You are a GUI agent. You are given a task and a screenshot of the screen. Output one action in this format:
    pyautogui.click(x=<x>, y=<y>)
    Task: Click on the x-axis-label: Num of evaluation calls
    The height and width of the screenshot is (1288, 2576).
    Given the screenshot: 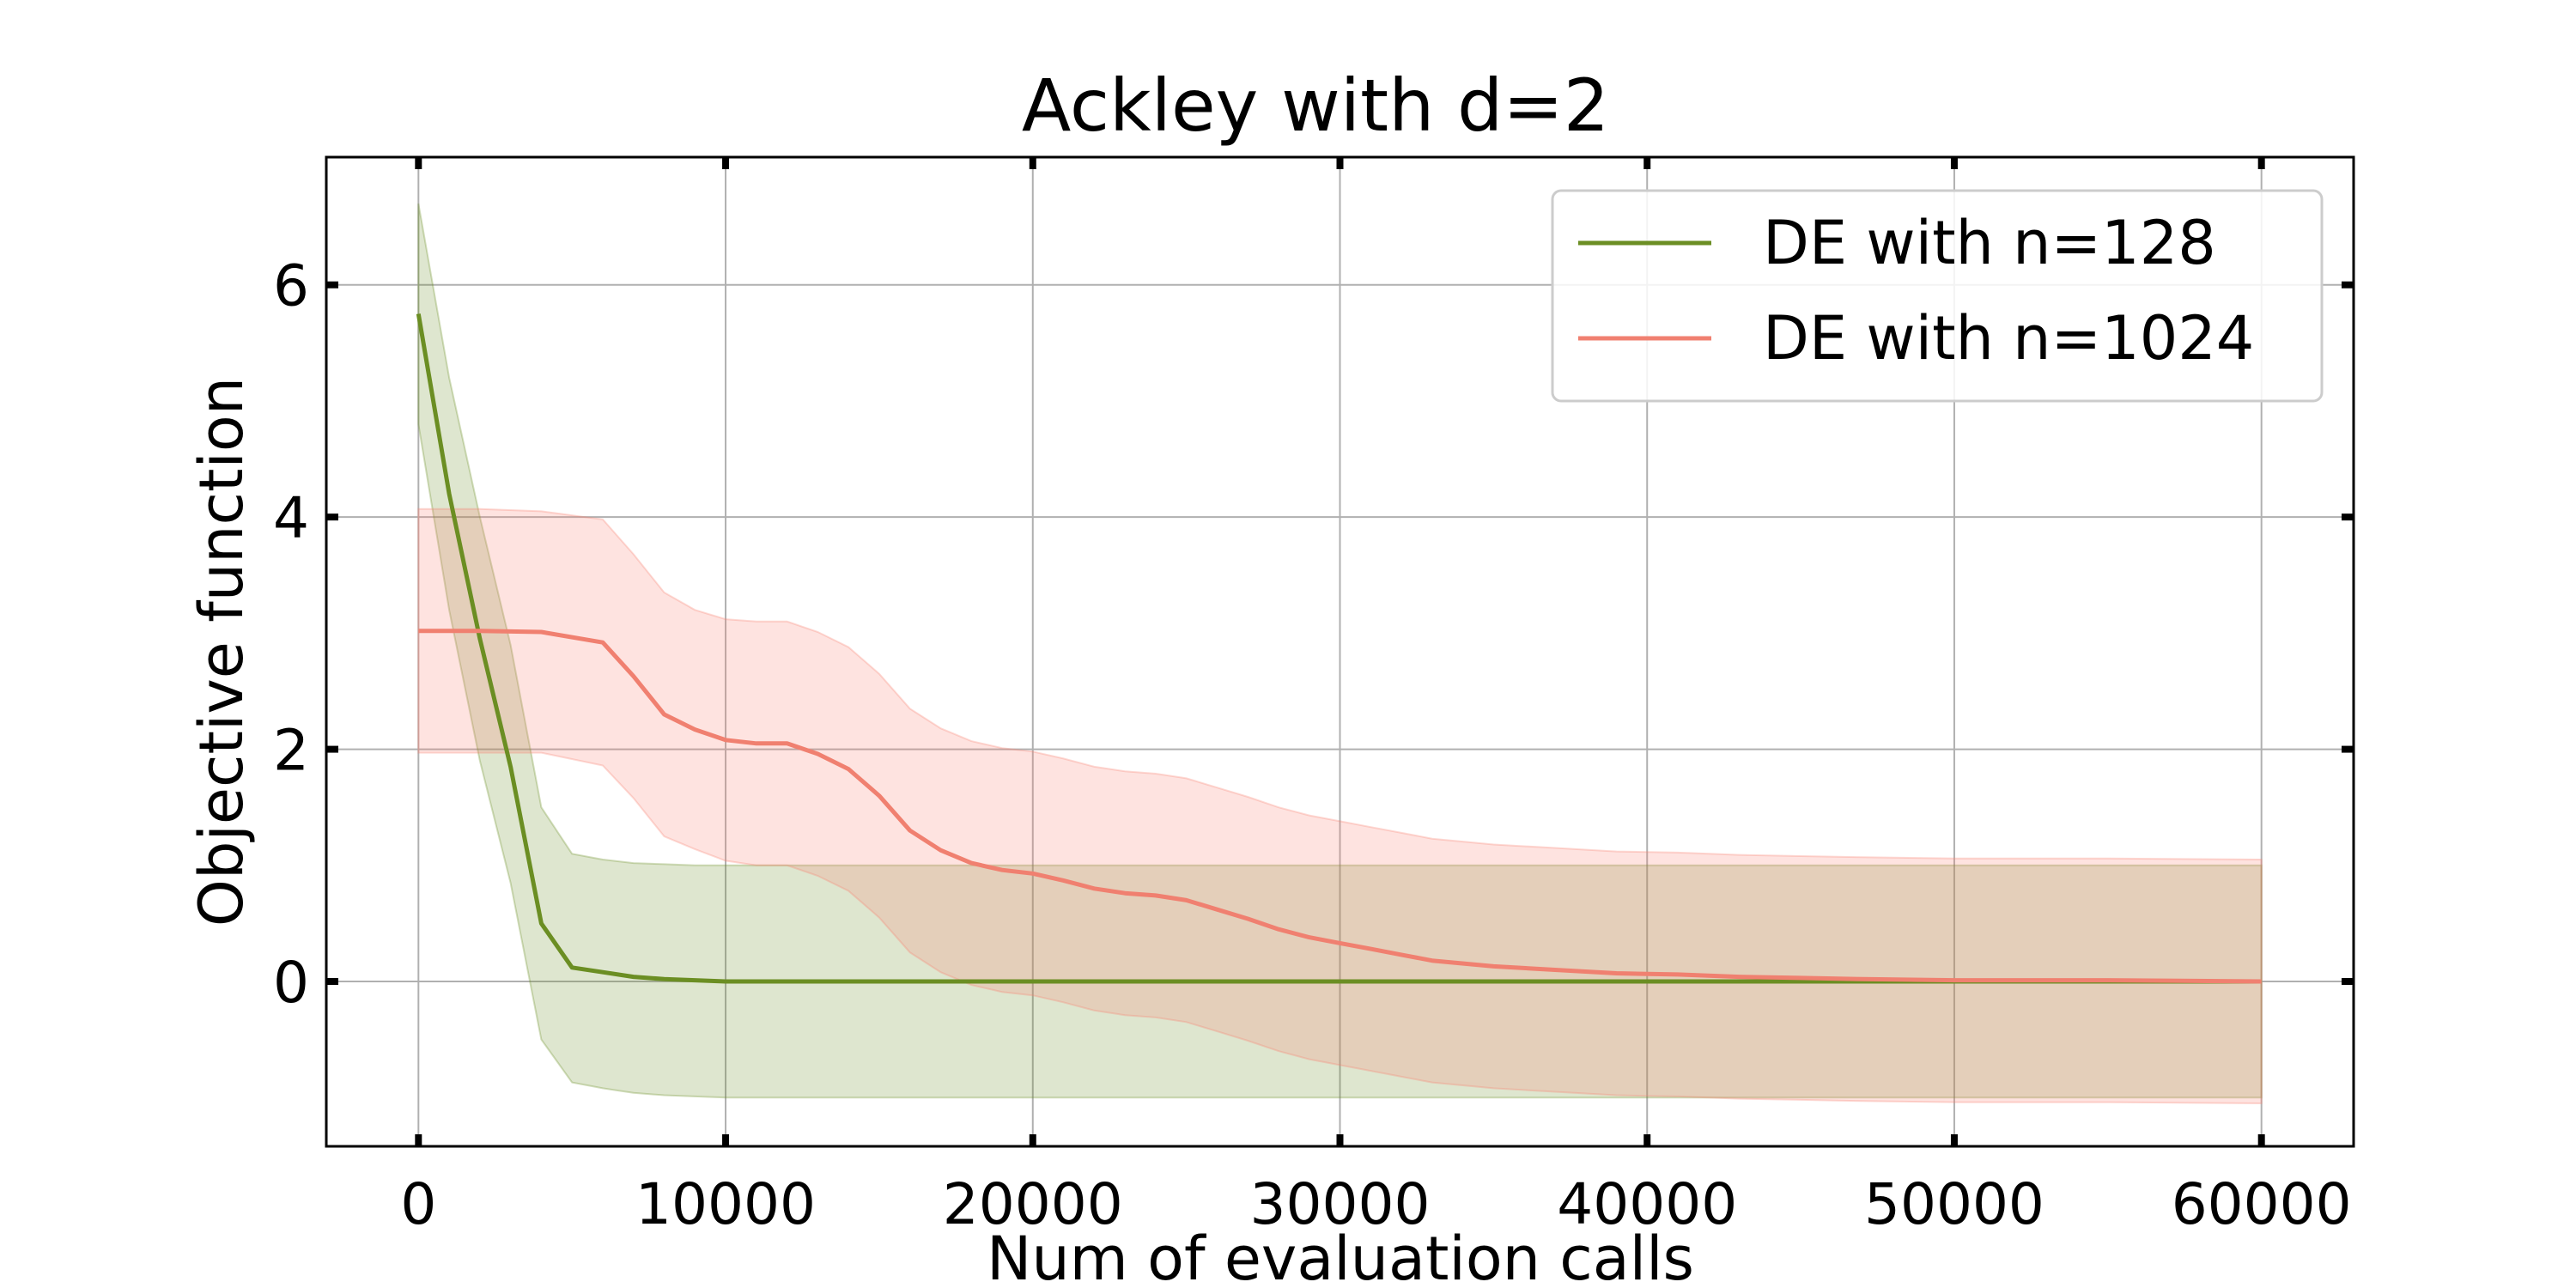 What is the action you would take?
    pyautogui.click(x=1341, y=1256)
    